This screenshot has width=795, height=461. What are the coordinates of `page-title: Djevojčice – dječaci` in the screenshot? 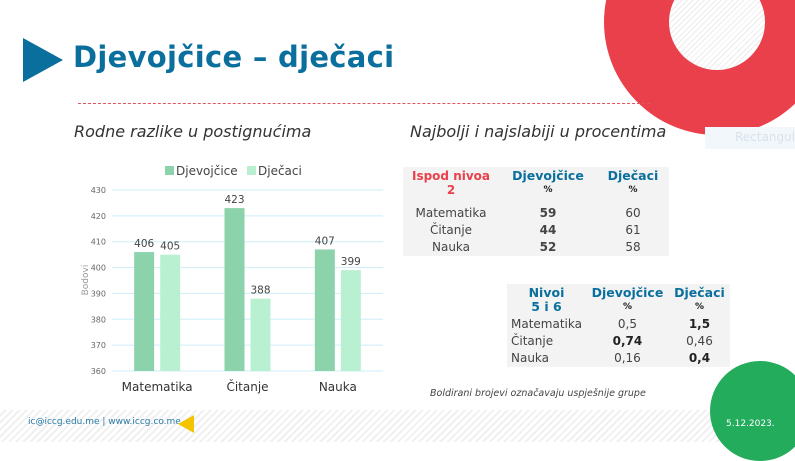 It's located at (234, 57).